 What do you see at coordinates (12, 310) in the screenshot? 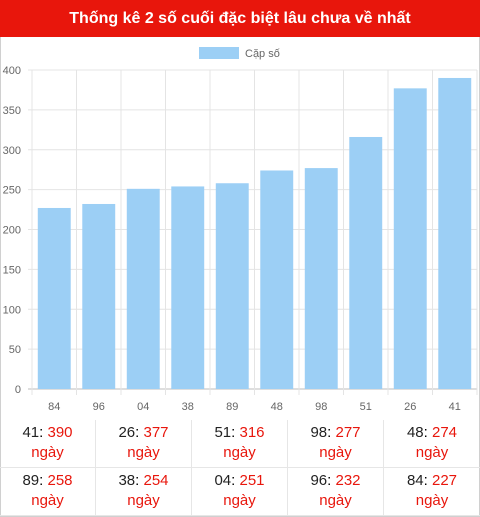
I see `y-tick-label: 100` at bounding box center [12, 310].